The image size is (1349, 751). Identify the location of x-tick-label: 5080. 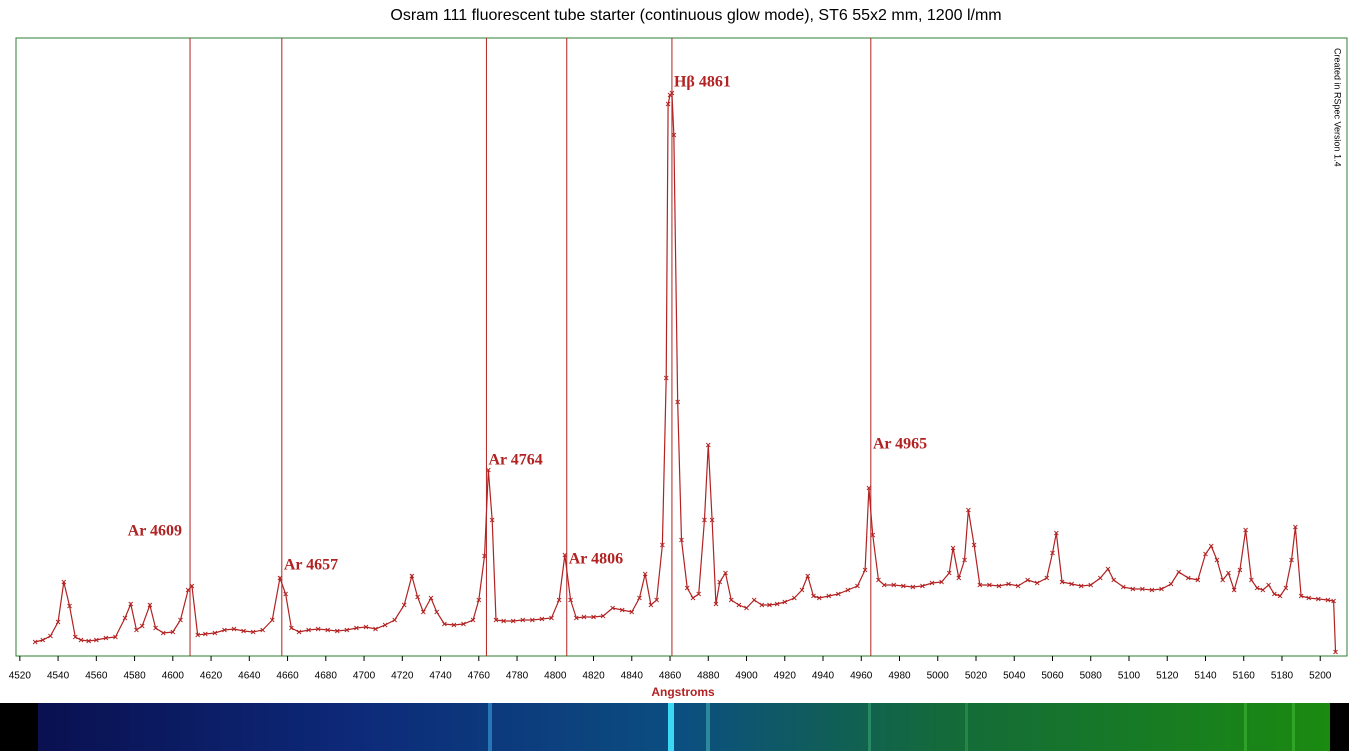
(1091, 676).